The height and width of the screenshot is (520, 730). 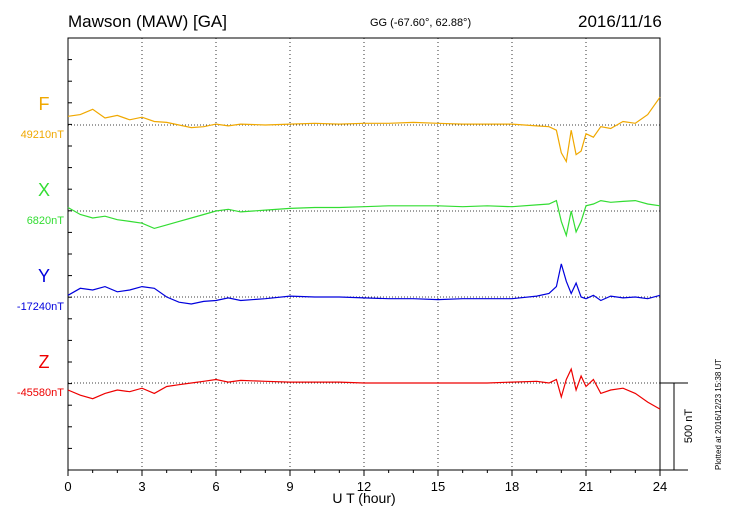 What do you see at coordinates (421, 23) in the screenshot?
I see `station-coordinates: GG (-67.60°, 62.88°)` at bounding box center [421, 23].